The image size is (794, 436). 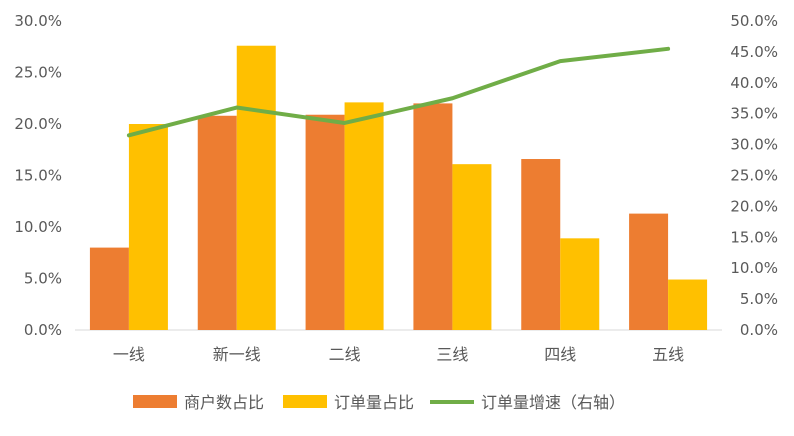 What do you see at coordinates (553, 402) in the screenshot?
I see `legend-label: 订单量增速（右轴）` at bounding box center [553, 402].